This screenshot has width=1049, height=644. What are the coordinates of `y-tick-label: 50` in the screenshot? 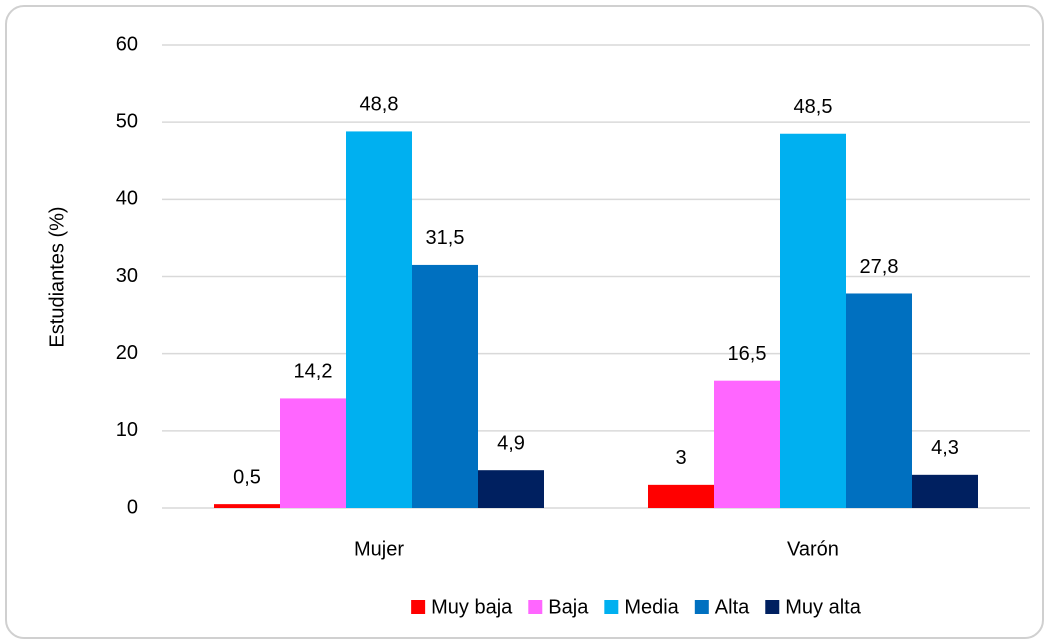 It's located at (127, 121).